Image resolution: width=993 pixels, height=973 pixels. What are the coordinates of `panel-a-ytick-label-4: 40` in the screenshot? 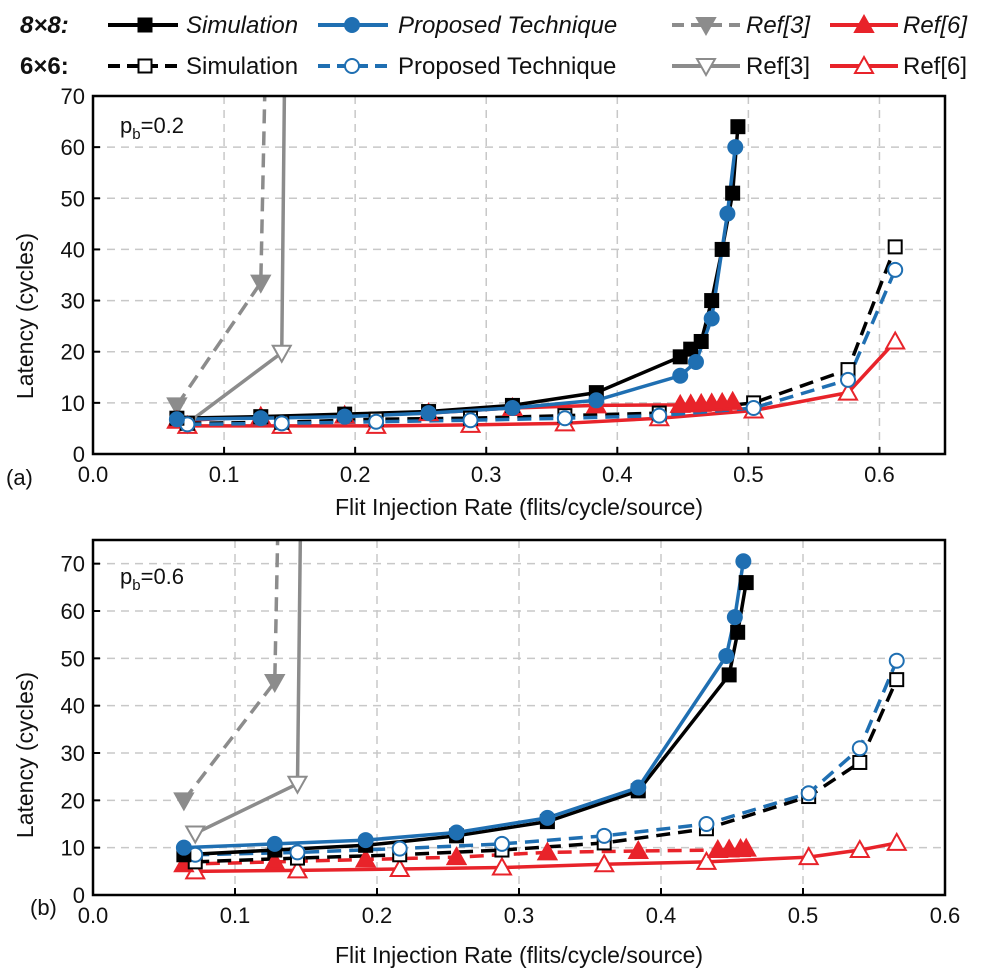 It's located at (73, 249).